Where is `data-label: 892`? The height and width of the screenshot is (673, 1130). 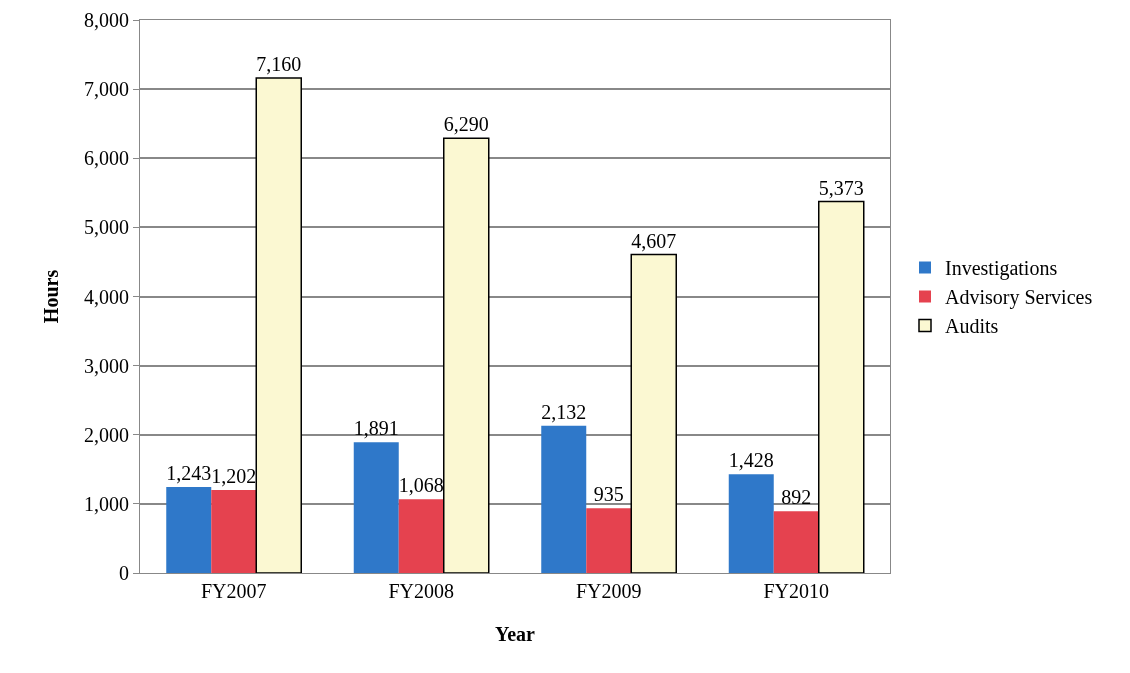
data-label: 892 is located at coordinates (796, 497).